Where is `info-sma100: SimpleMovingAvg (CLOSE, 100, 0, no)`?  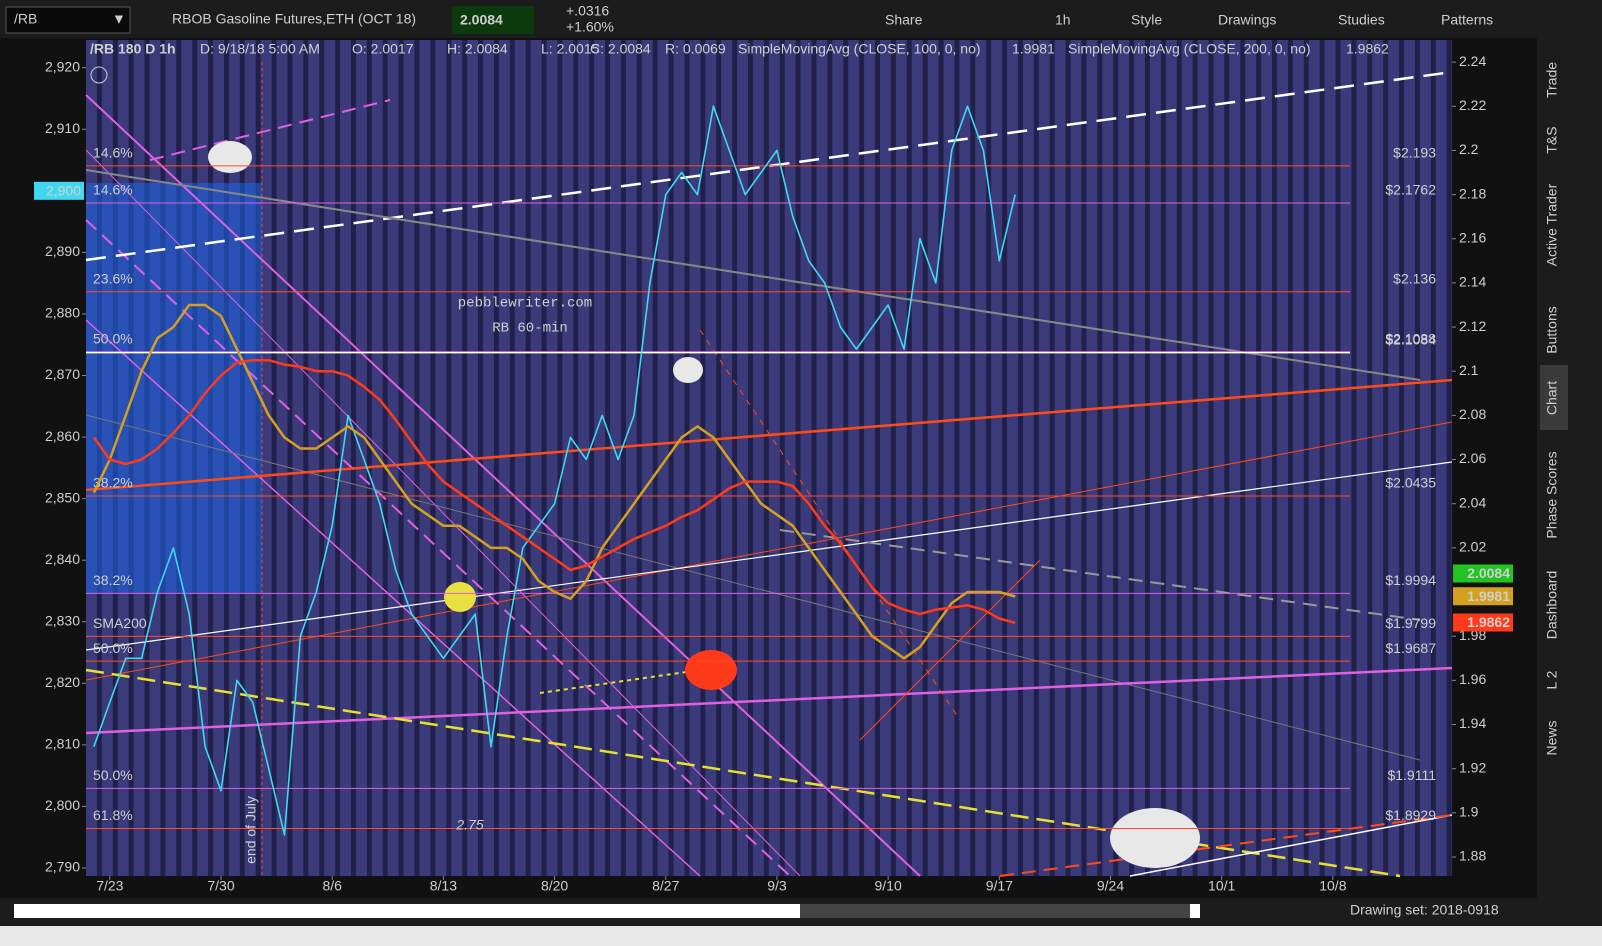
info-sma100: SimpleMovingAvg (CLOSE, 100, 0, no) is located at coordinates (859, 49).